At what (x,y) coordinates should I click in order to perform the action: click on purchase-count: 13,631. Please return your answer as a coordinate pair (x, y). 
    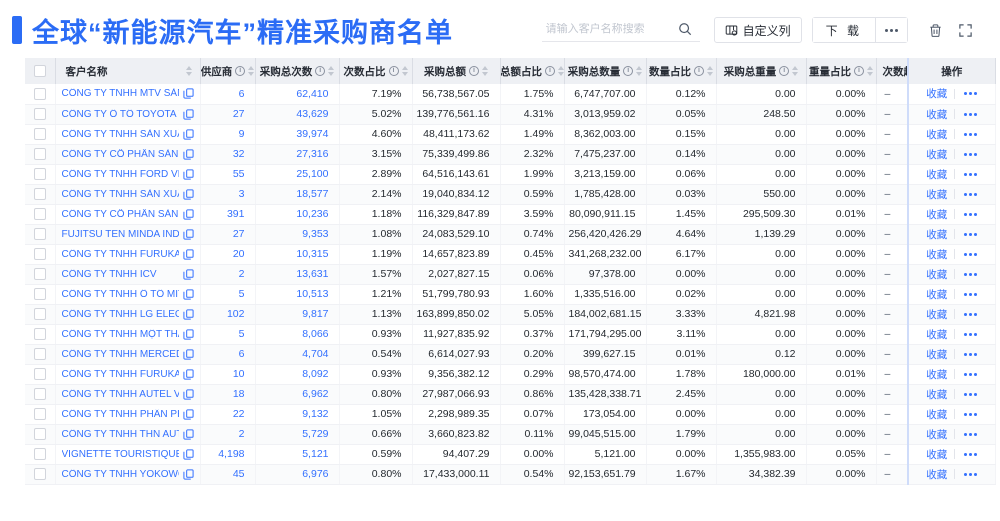
    Looking at the image, I should click on (297, 274).